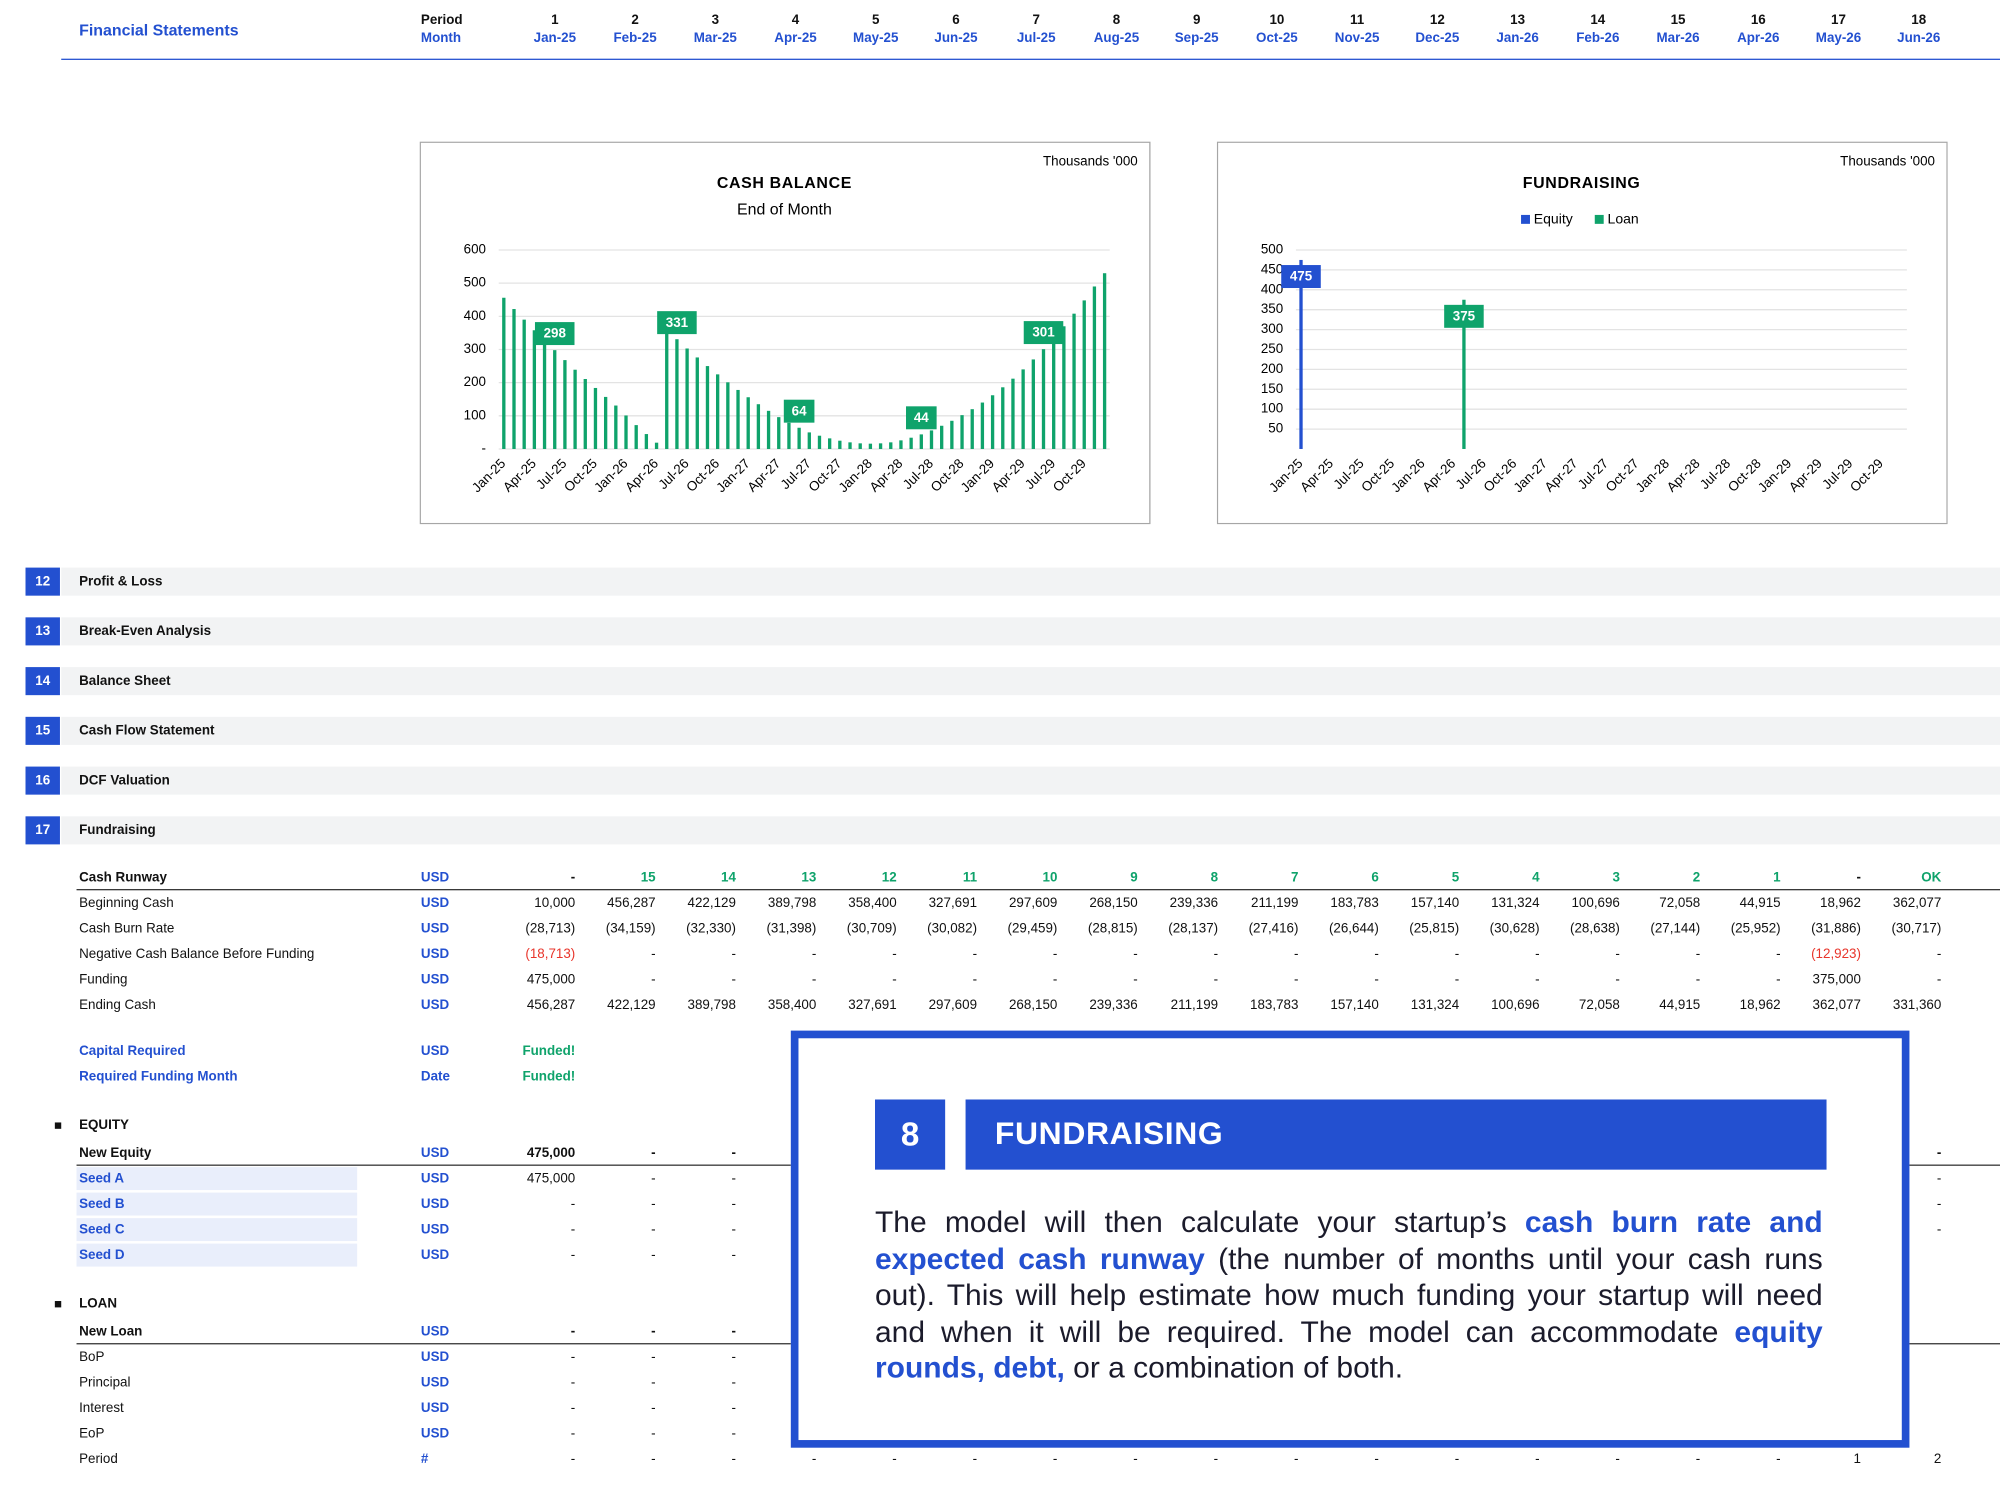  Describe the element at coordinates (799, 410) in the screenshot. I see `data-label: 64` at that location.